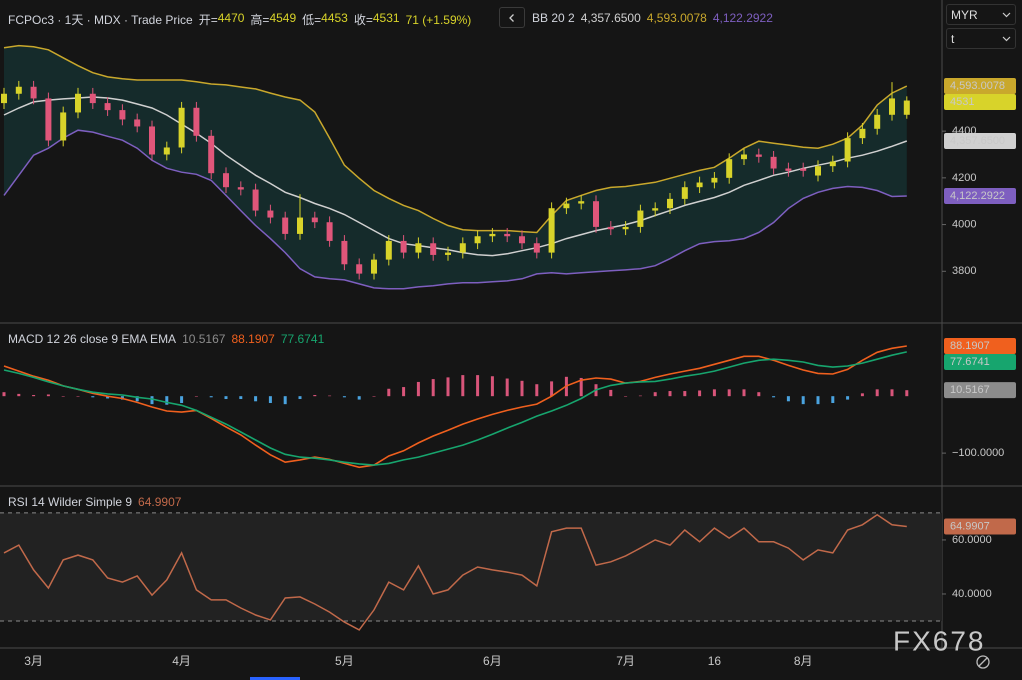 The height and width of the screenshot is (680, 1022). Describe the element at coordinates (160, 502) in the screenshot. I see `indicator-value: 64.9907` at that location.